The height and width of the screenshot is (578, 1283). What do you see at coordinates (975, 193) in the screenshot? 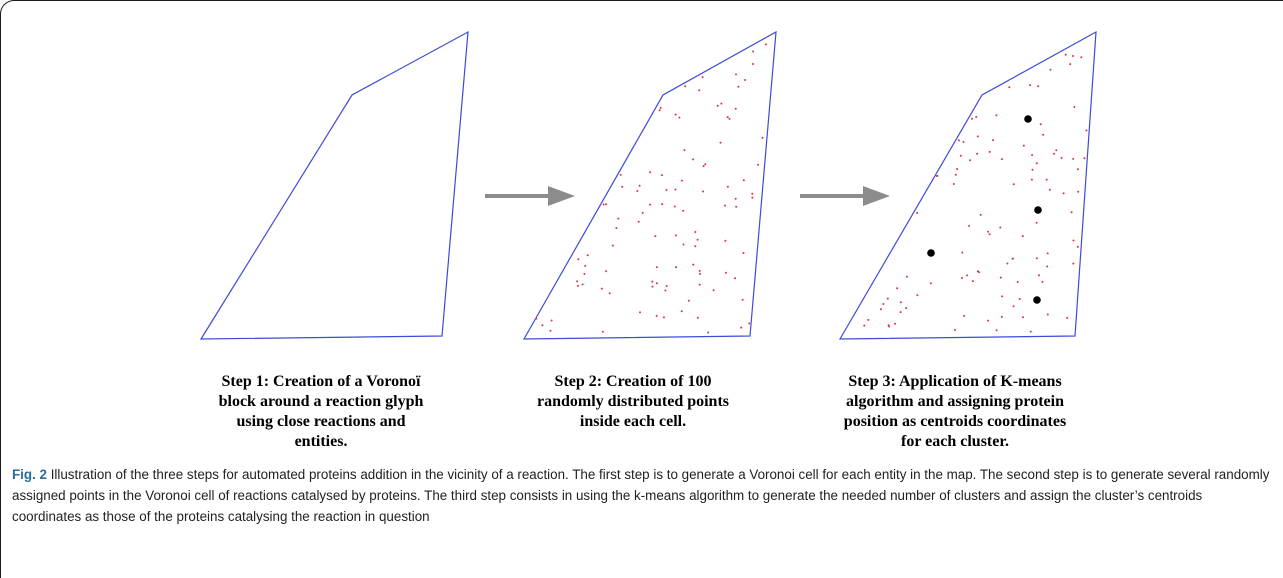
I see `cluster-points` at bounding box center [975, 193].